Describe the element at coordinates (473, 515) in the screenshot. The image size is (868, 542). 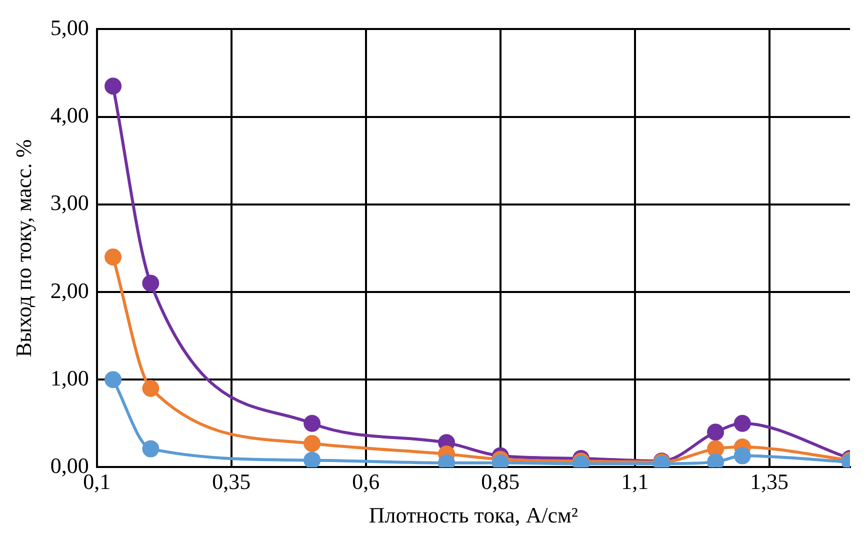
I see `x-axis-title: Плотность тока, А/см²` at that location.